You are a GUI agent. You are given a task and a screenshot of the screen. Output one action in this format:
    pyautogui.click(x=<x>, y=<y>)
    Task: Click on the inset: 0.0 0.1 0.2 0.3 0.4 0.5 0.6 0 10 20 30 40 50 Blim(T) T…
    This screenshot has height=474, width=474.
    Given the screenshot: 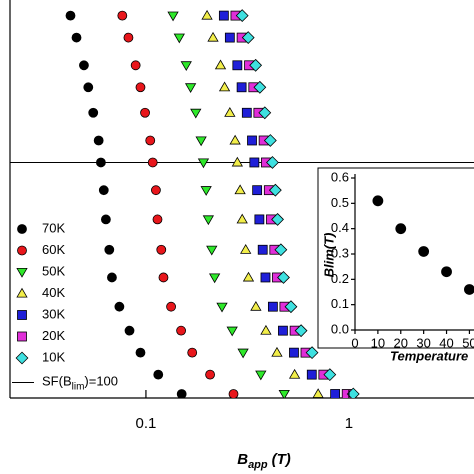 What is the action you would take?
    pyautogui.click(x=397, y=266)
    